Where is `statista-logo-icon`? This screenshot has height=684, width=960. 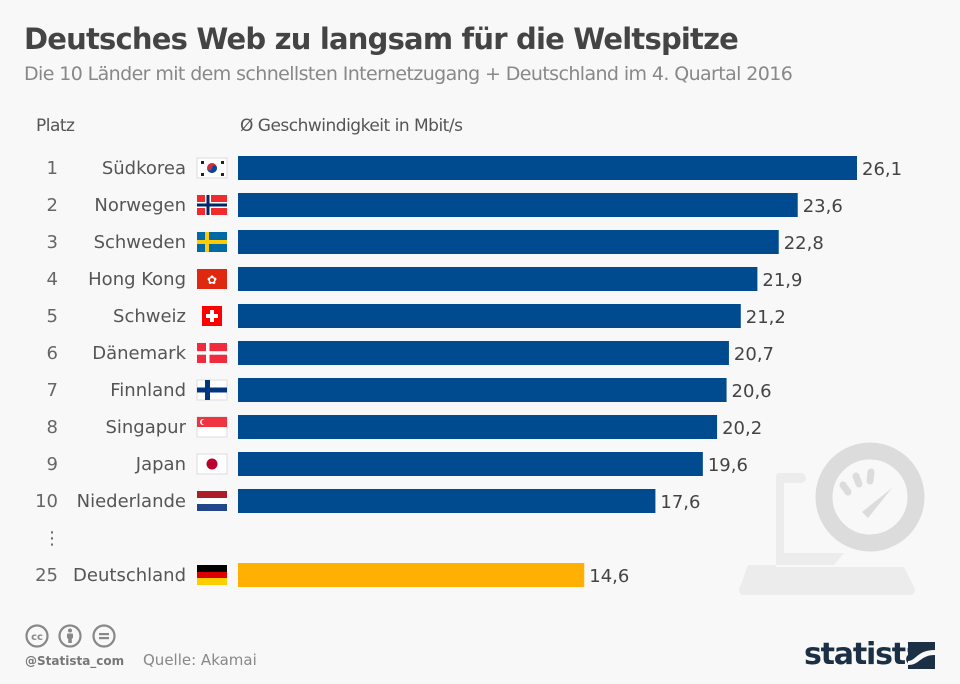 statista-logo-icon is located at coordinates (921, 655).